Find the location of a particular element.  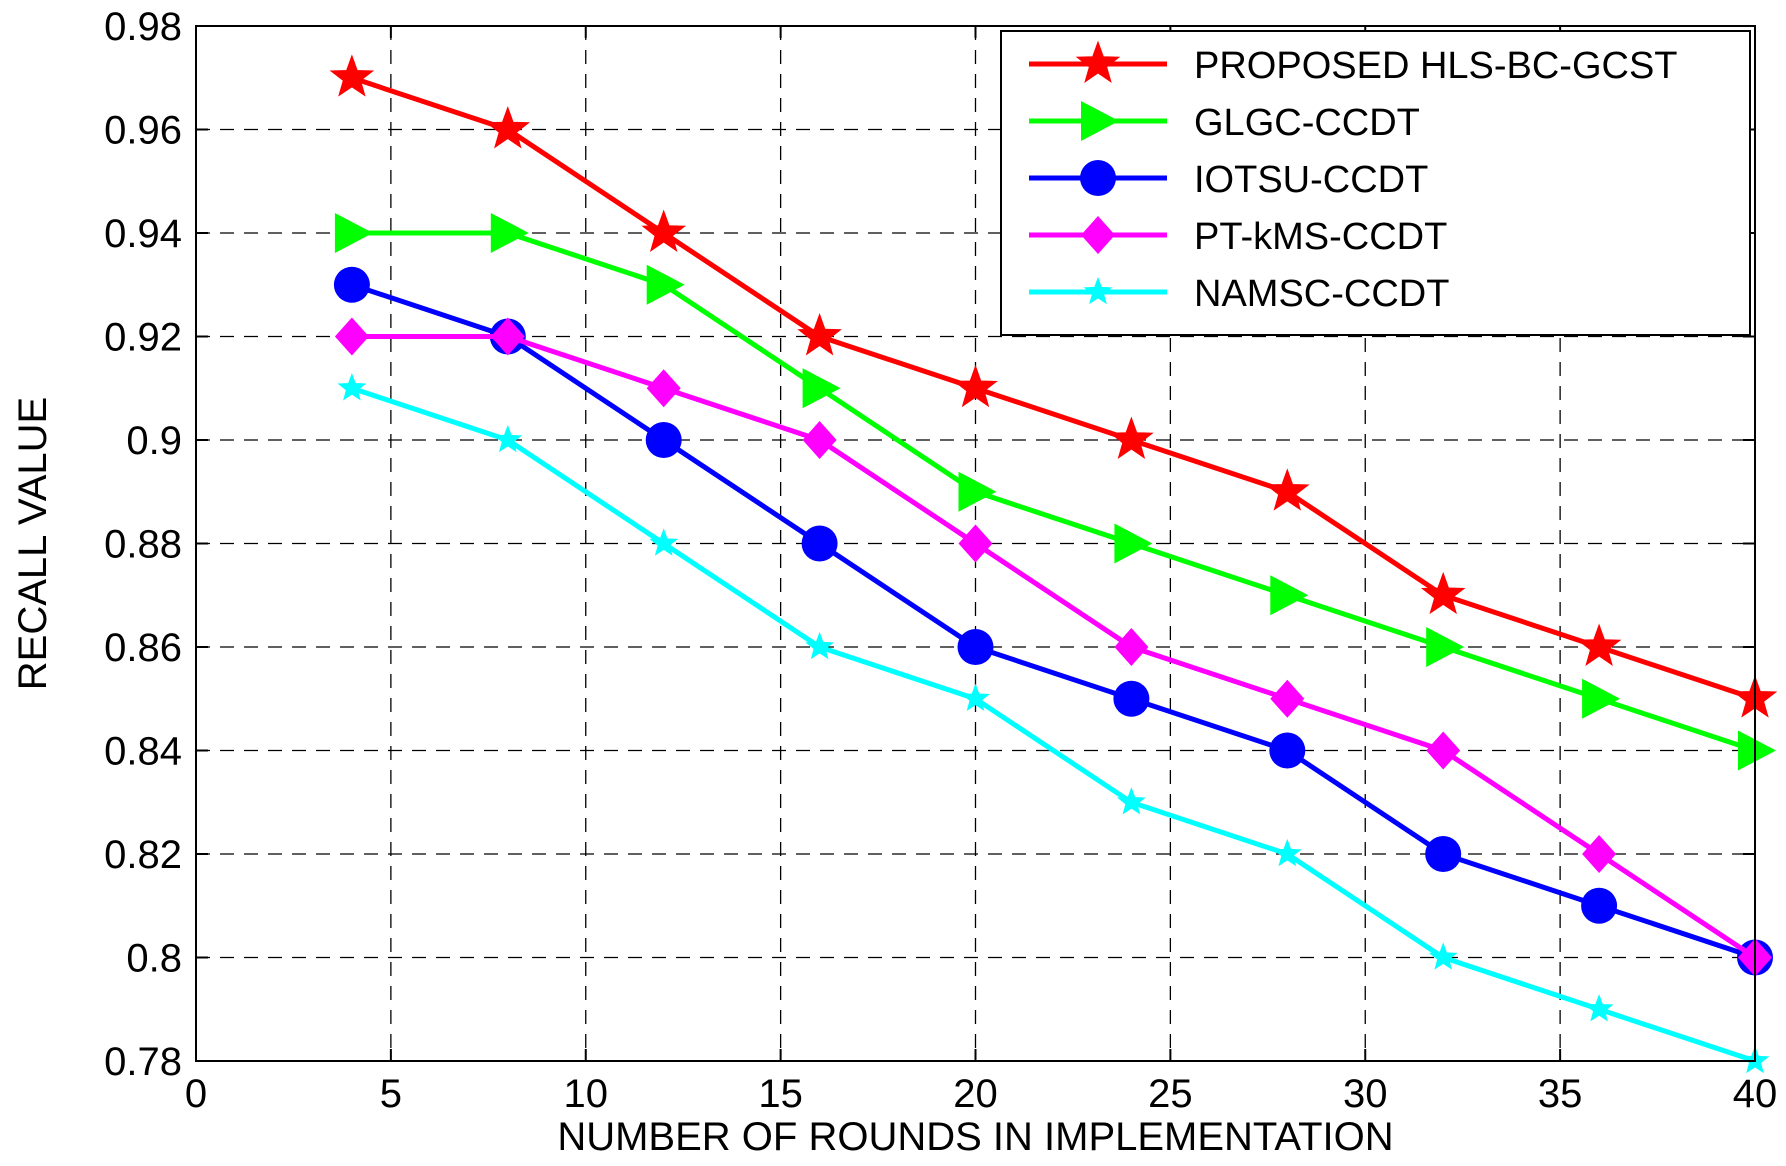

x-tick-label: 0 is located at coordinates (196, 1094).